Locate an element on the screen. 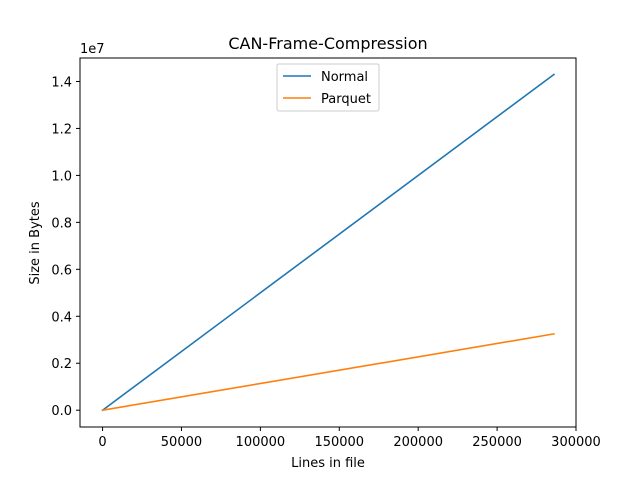 This screenshot has height=480, width=640. y-axis: 0.0 0.2 0.4 0.6 0.8 1.0 1.2 1.4 is located at coordinates (65, 247).